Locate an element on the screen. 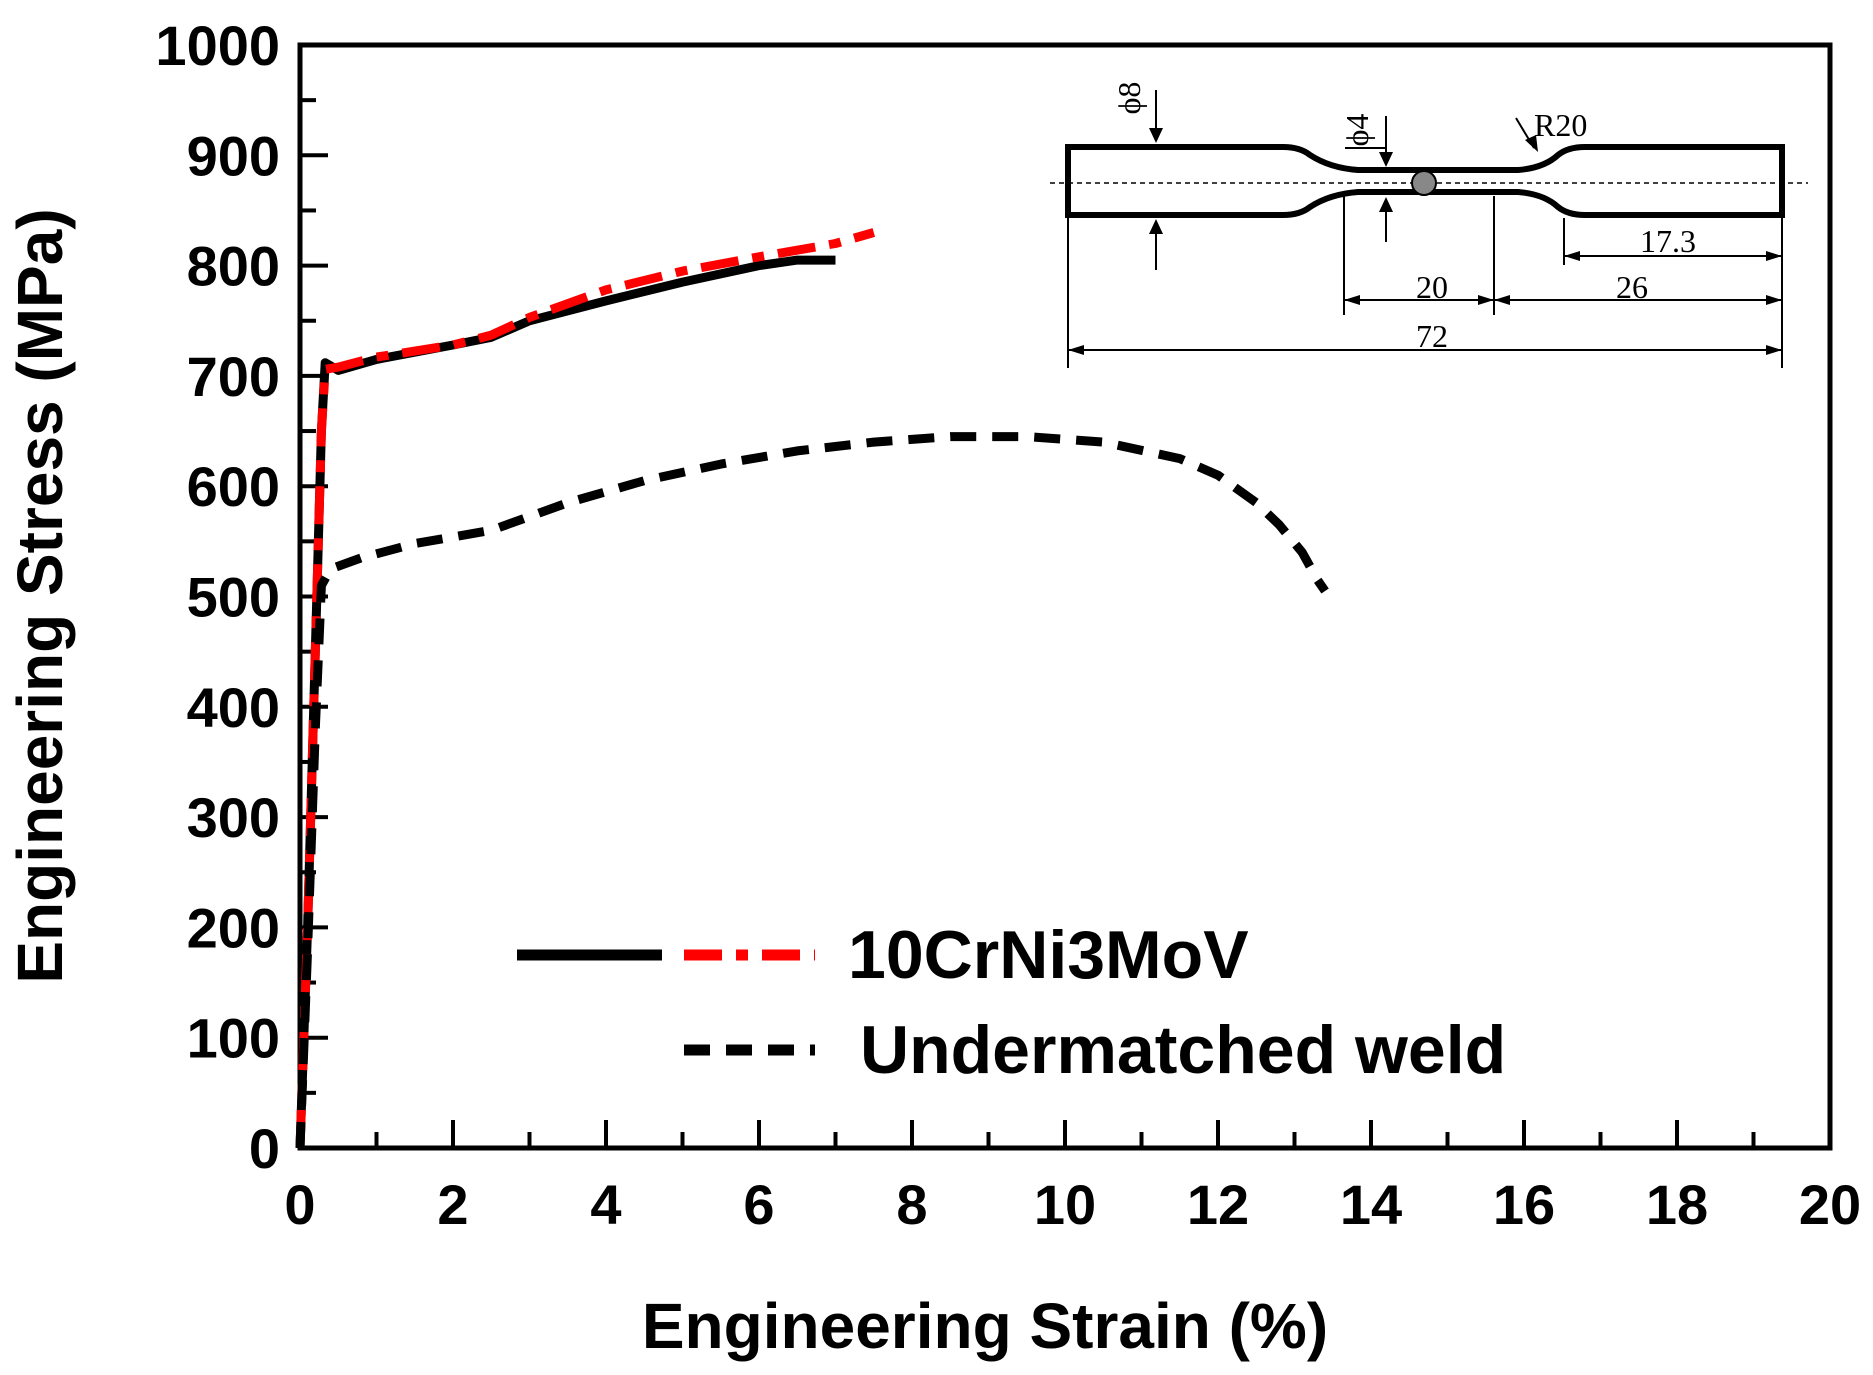  dim-label-r20: R20 is located at coordinates (1560, 125).